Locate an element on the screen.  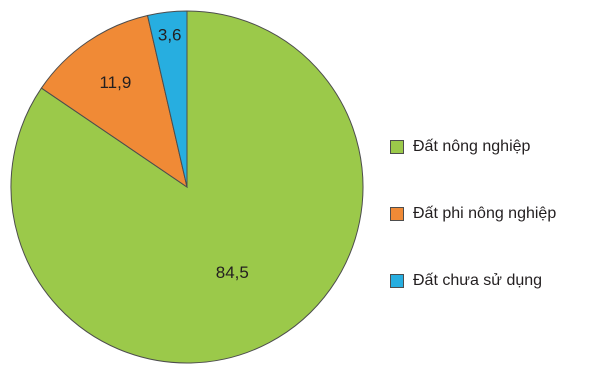
pie-slice-dat-phi-nong-nghiep is located at coordinates (114, 101).